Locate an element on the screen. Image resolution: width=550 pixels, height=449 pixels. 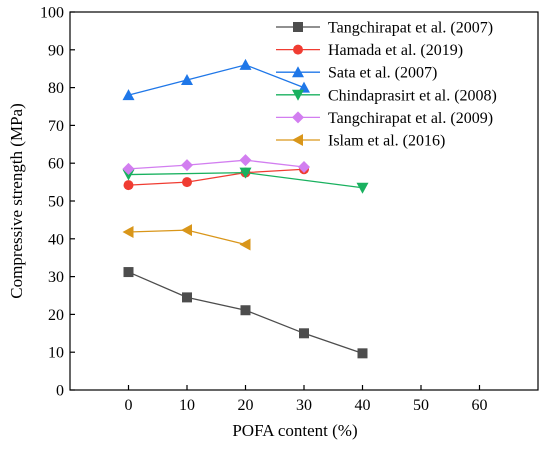
legend-label: Hamada et al. (2019) is located at coordinates (395, 50).